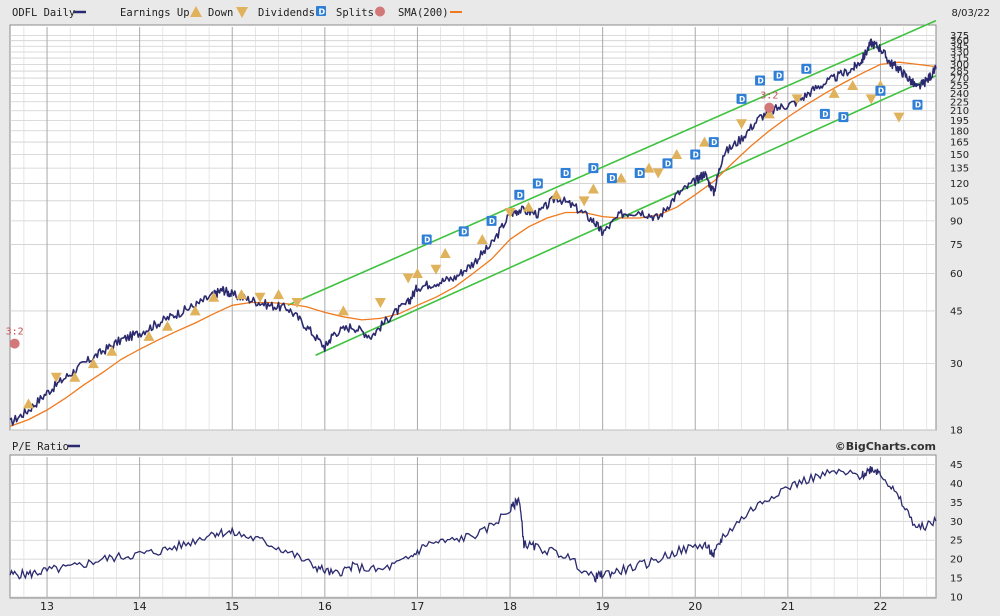  I want to click on pe-y-tick-20: 20, so click(956, 560).